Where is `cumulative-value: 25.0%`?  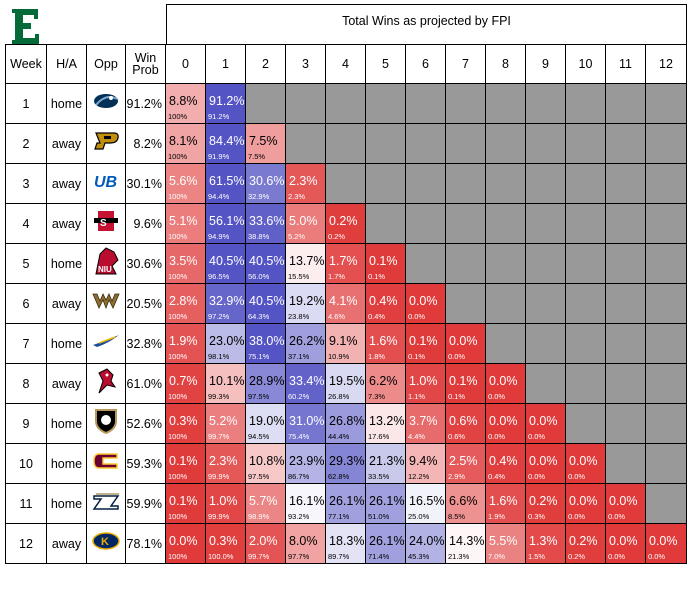 cumulative-value: 25.0% is located at coordinates (419, 516).